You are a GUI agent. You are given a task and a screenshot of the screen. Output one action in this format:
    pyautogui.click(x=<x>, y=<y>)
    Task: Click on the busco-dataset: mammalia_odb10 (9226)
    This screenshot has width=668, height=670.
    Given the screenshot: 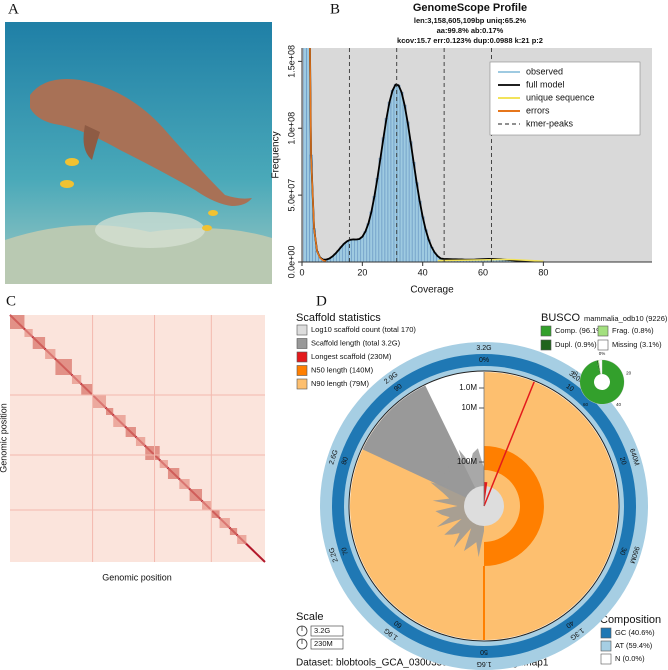 What is the action you would take?
    pyautogui.click(x=626, y=318)
    